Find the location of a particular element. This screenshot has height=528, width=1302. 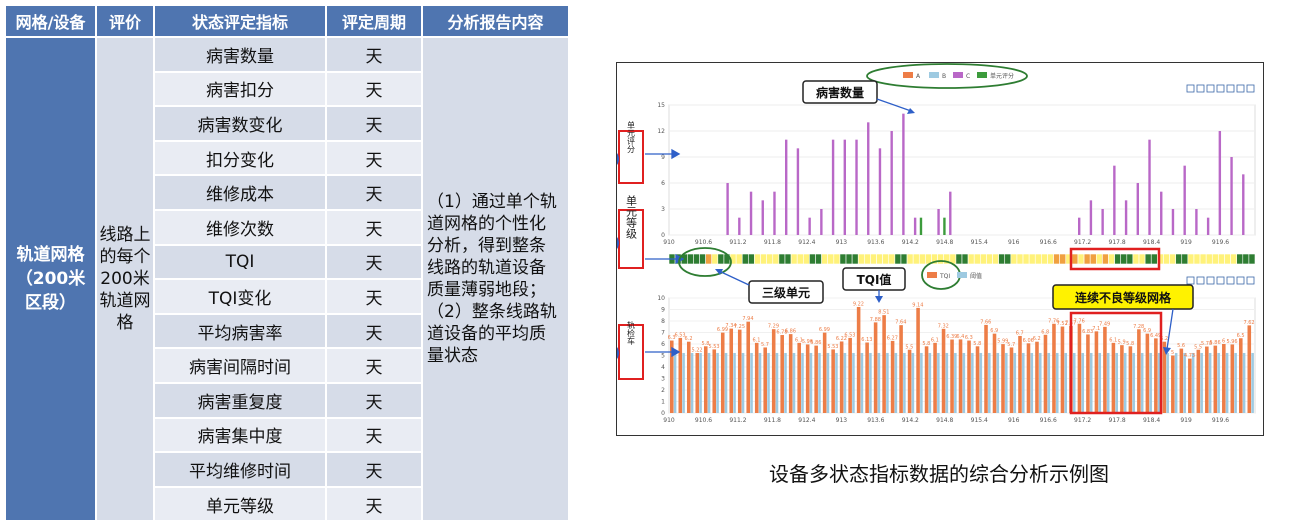

chart-toolbar-top is located at coordinates (1220, 88).